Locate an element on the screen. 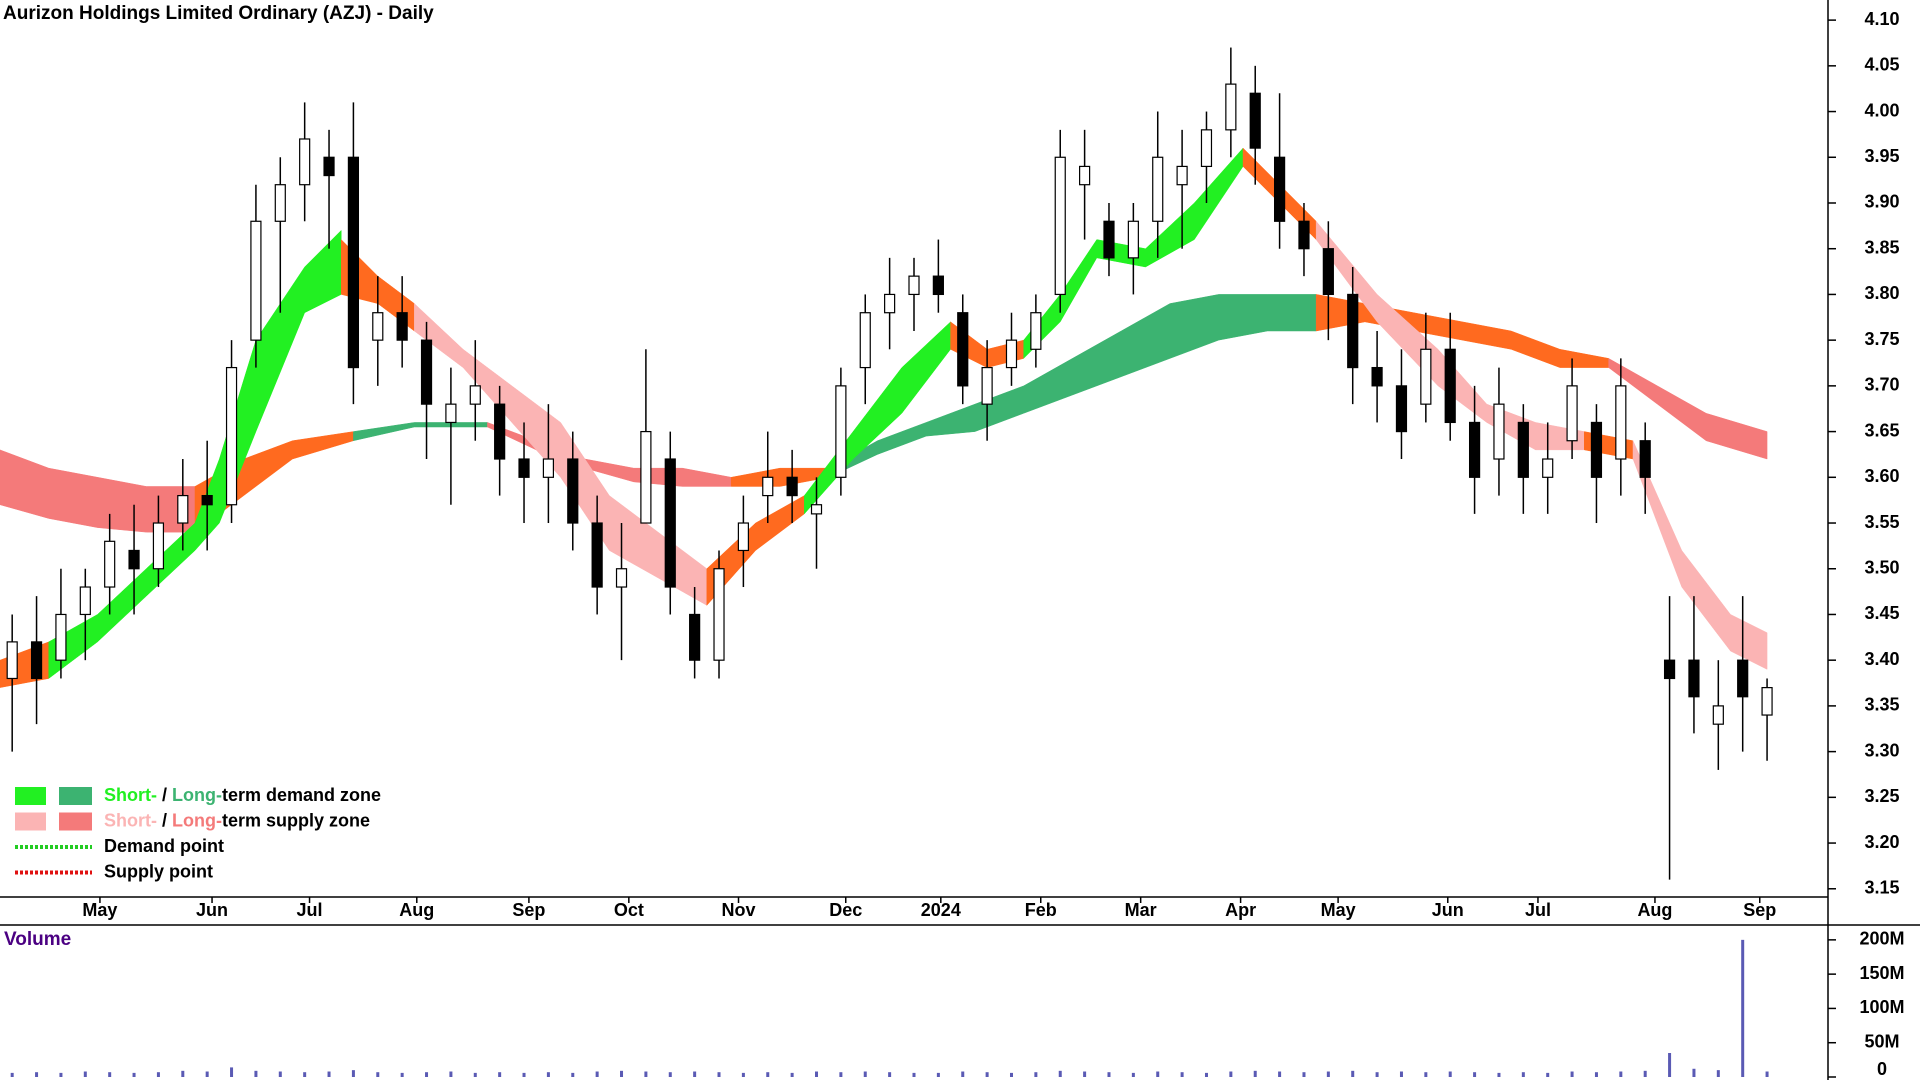  y-tick-label: 3.65 is located at coordinates (1881, 430).